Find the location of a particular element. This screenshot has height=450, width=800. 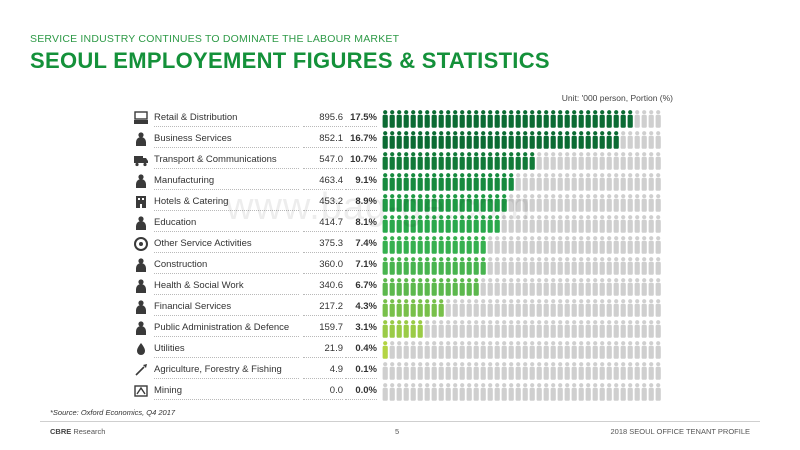

chart-row: Mining 0.0 0.0% is located at coordinates (413, 391).